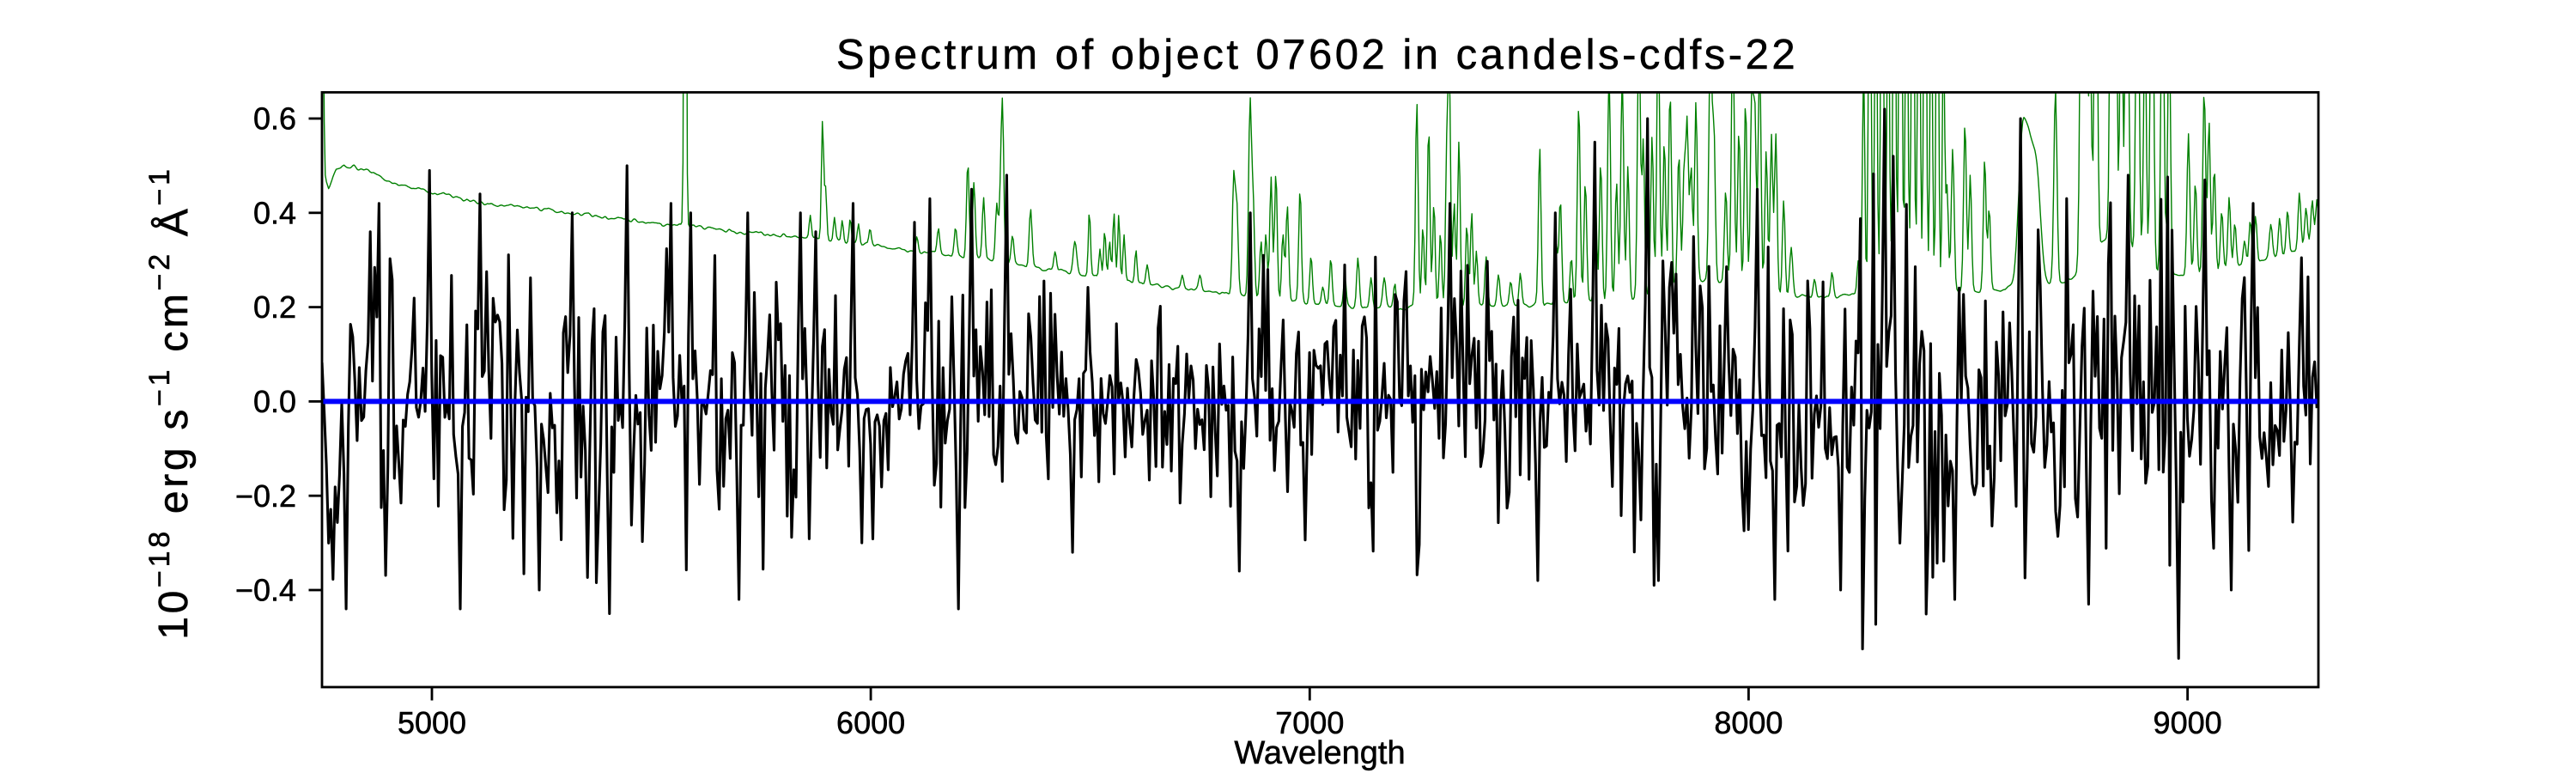 The image size is (2576, 773). I want to click on svg-text: 7000, so click(1309, 722).